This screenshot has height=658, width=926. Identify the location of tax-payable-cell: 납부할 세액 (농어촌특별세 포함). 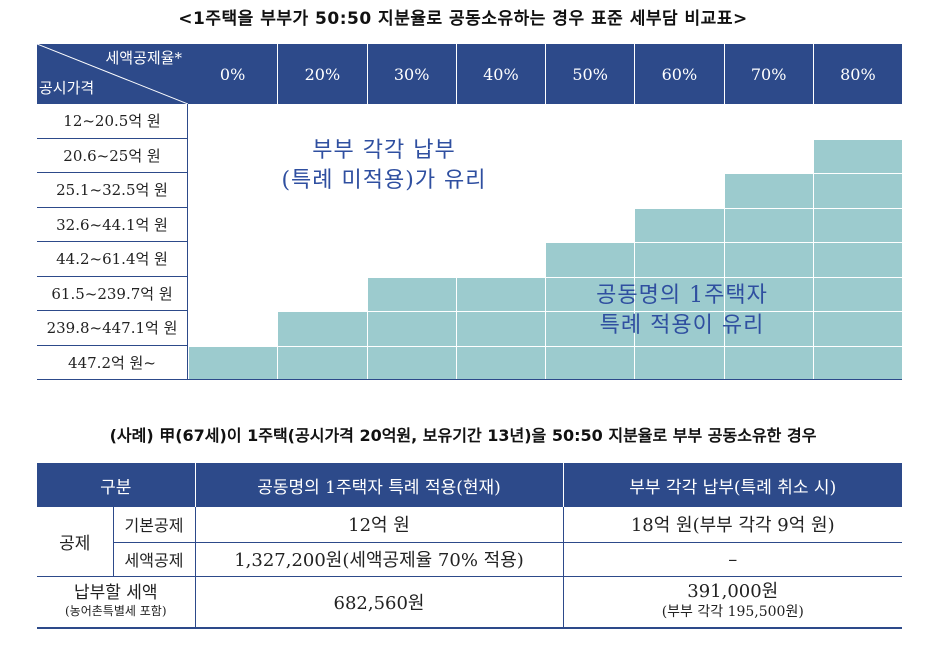
(116, 602).